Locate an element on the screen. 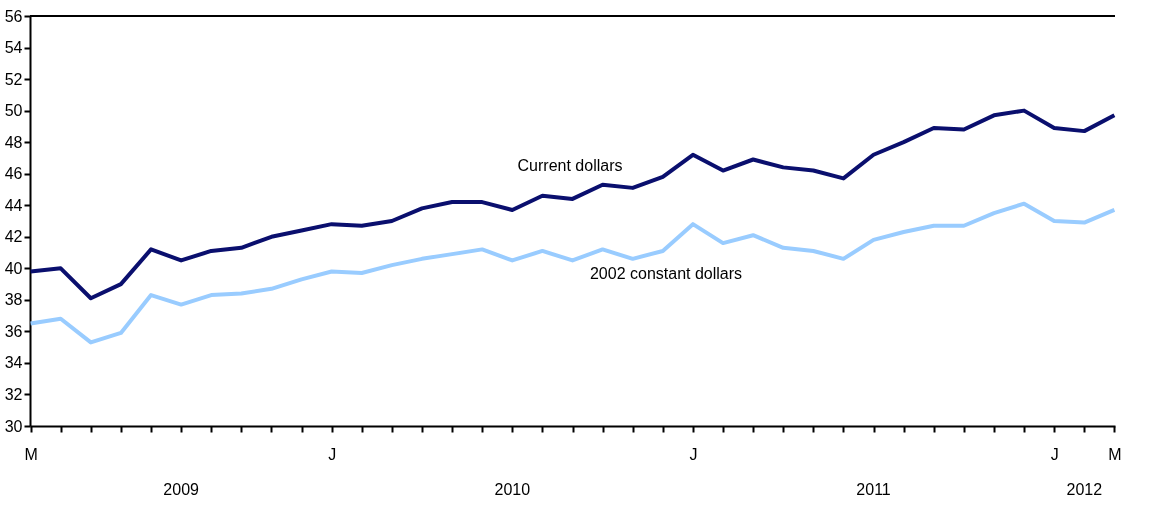 This screenshot has width=1153, height=506. y-tick-label: 36 is located at coordinates (13, 331).